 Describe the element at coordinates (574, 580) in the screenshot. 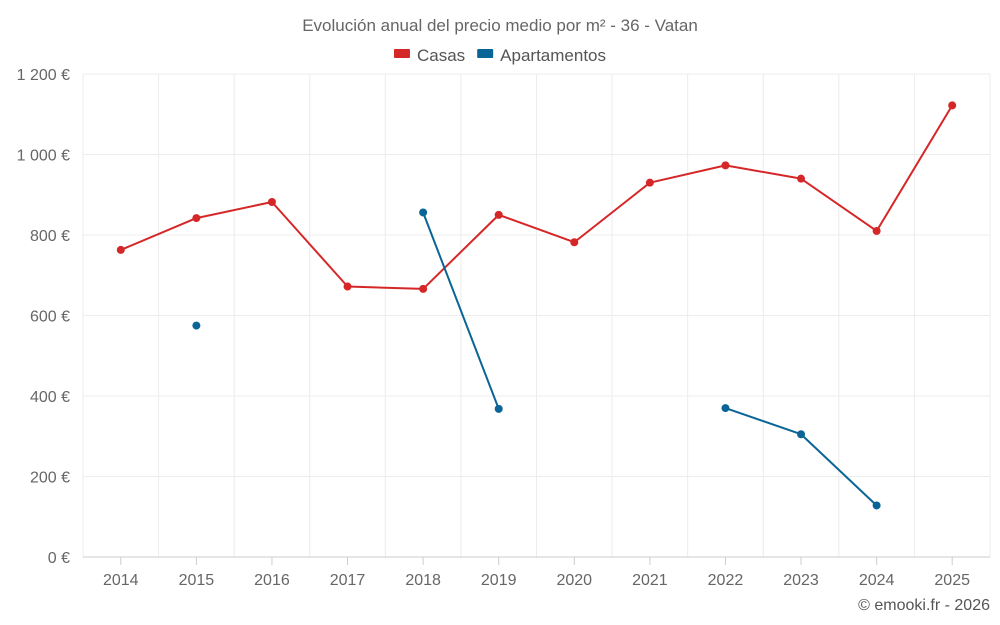

I see `x-tick-label: 2020` at that location.